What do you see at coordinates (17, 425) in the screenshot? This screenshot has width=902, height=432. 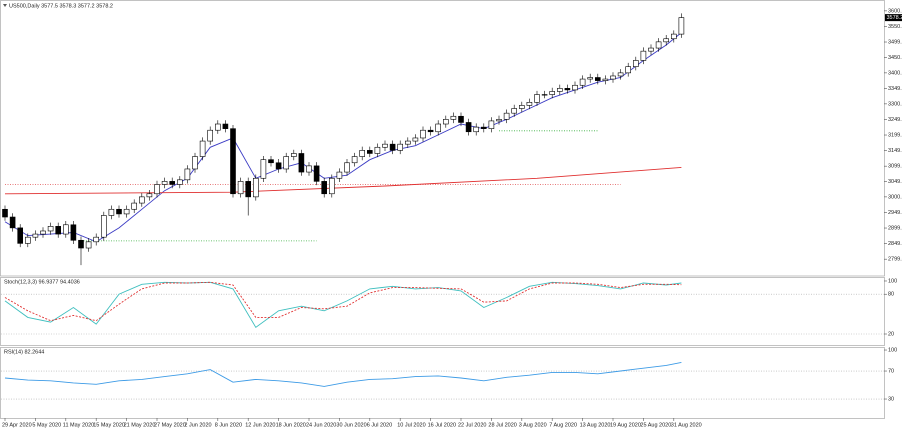 I see `x-tick-label: 29 Apr 2020` at bounding box center [17, 425].